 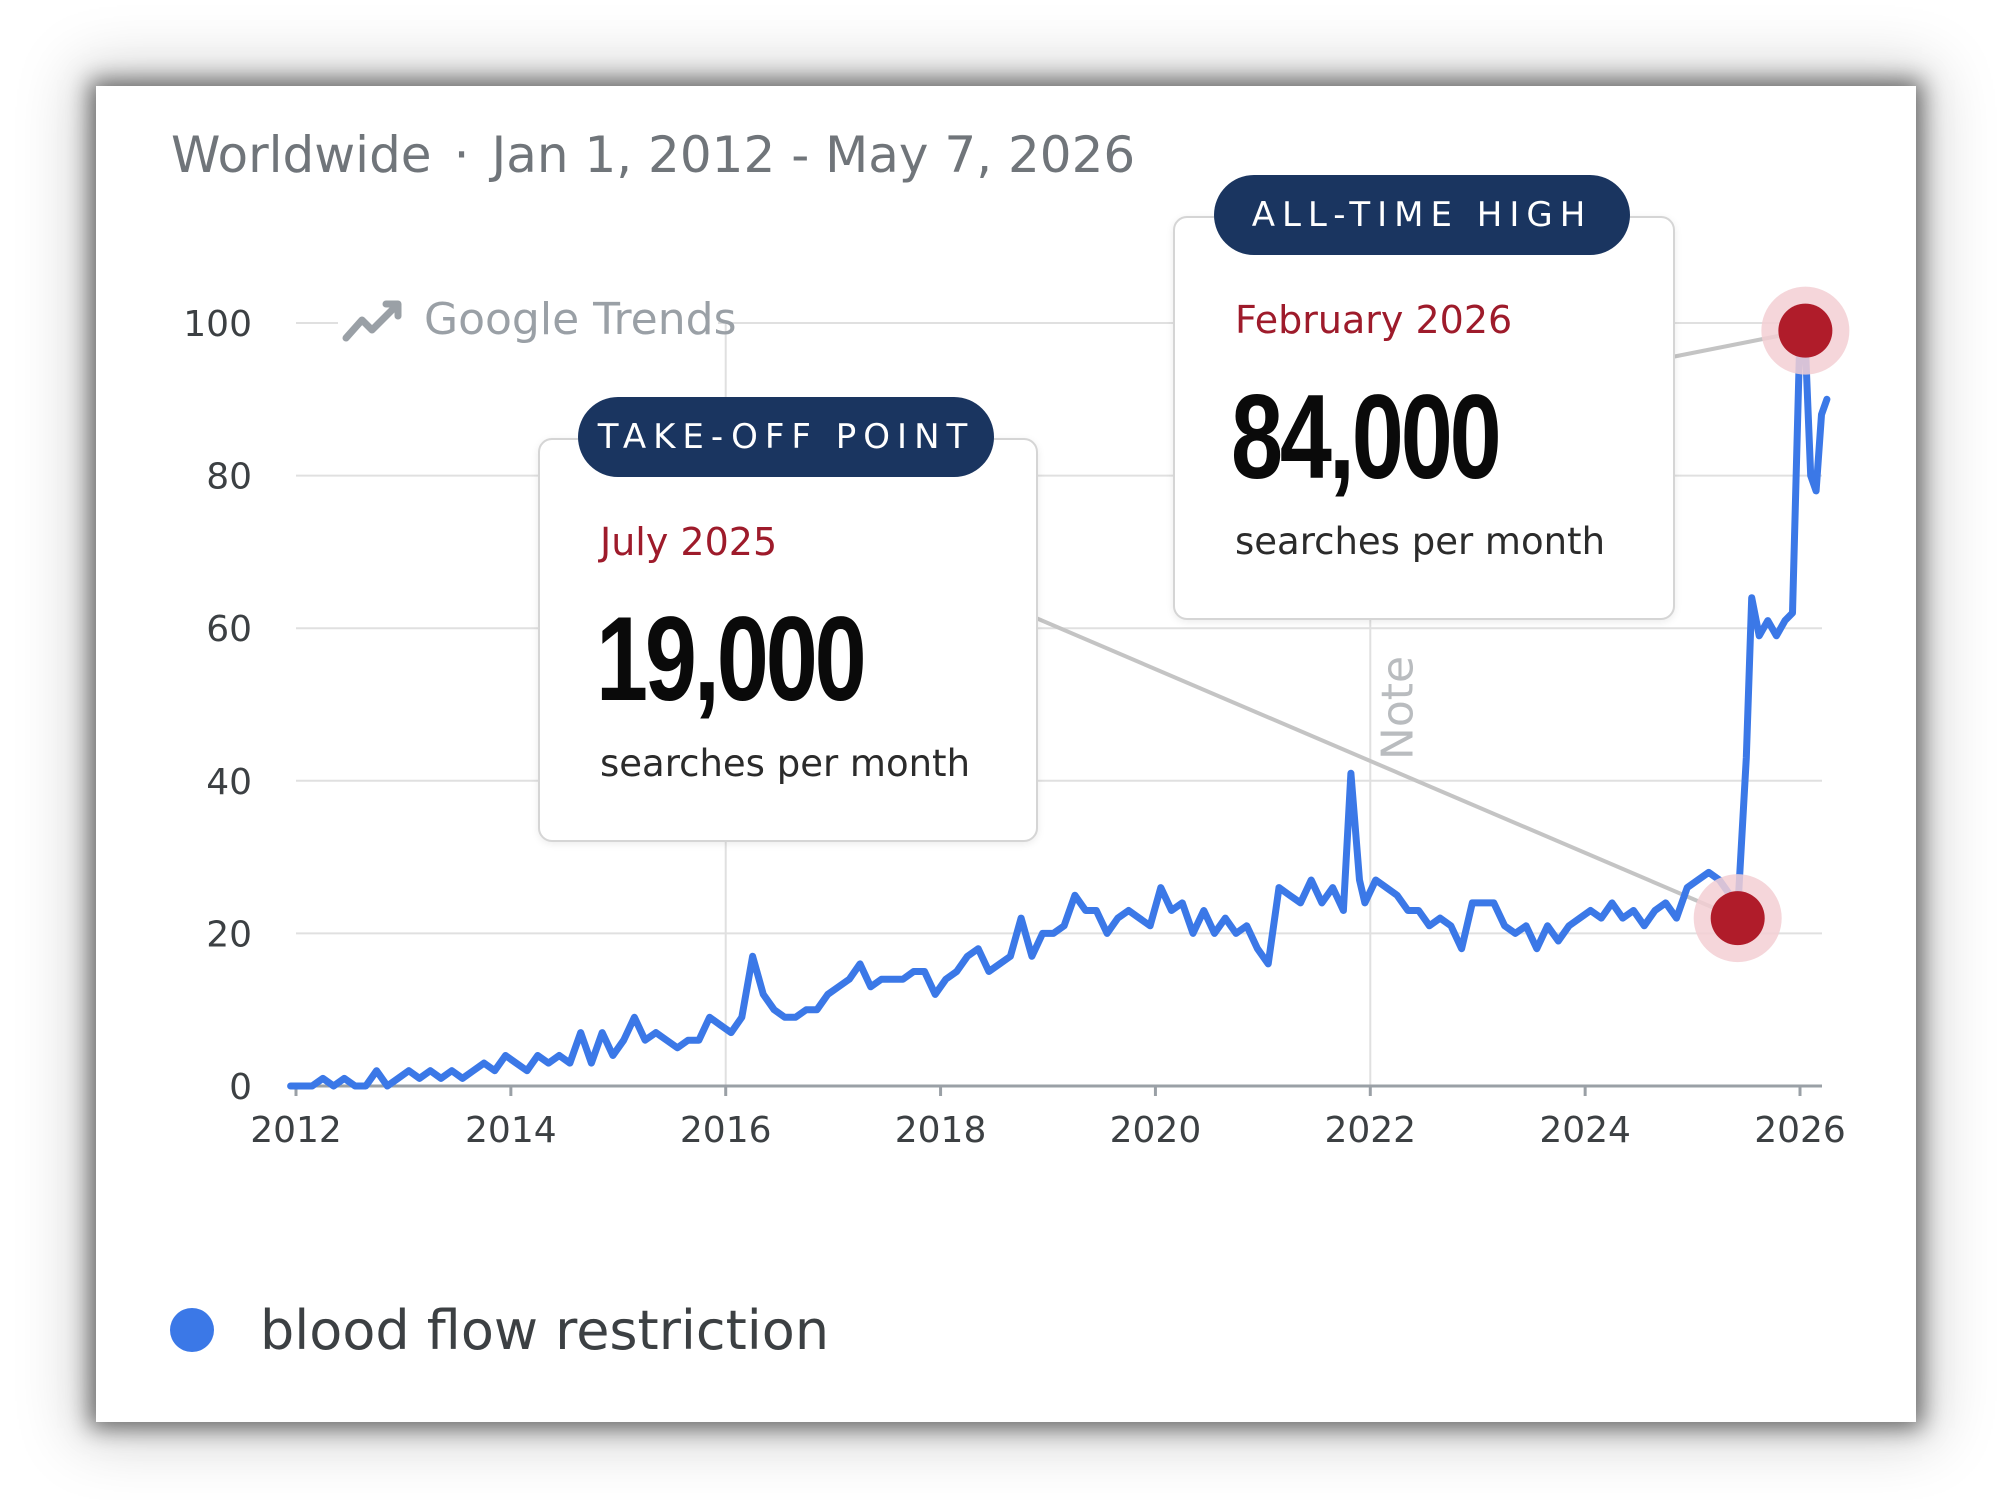 I want to click on takeoff-pill: TAKE-OFF POINT, so click(x=786, y=437).